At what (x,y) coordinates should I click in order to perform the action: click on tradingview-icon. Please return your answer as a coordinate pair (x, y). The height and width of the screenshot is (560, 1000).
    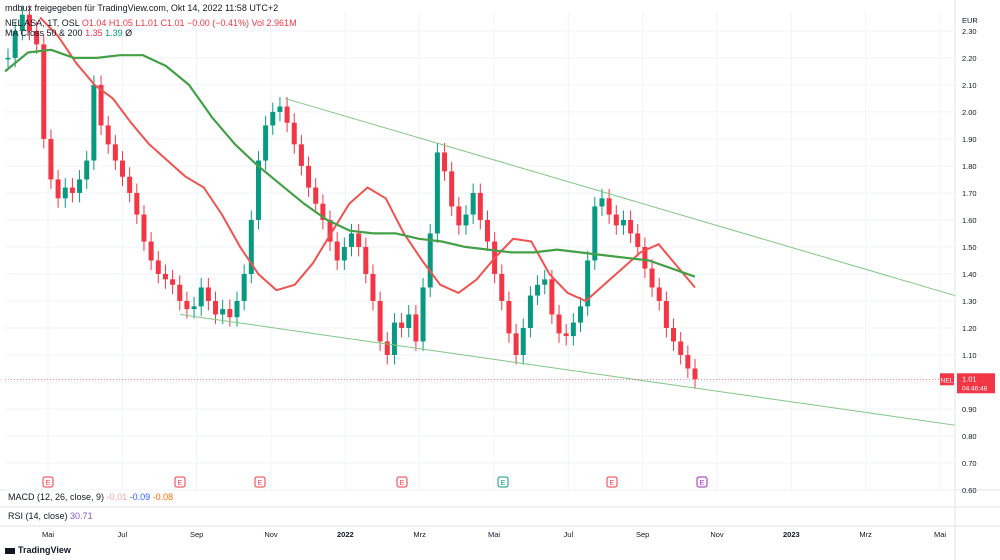
    Looking at the image, I should click on (10, 550).